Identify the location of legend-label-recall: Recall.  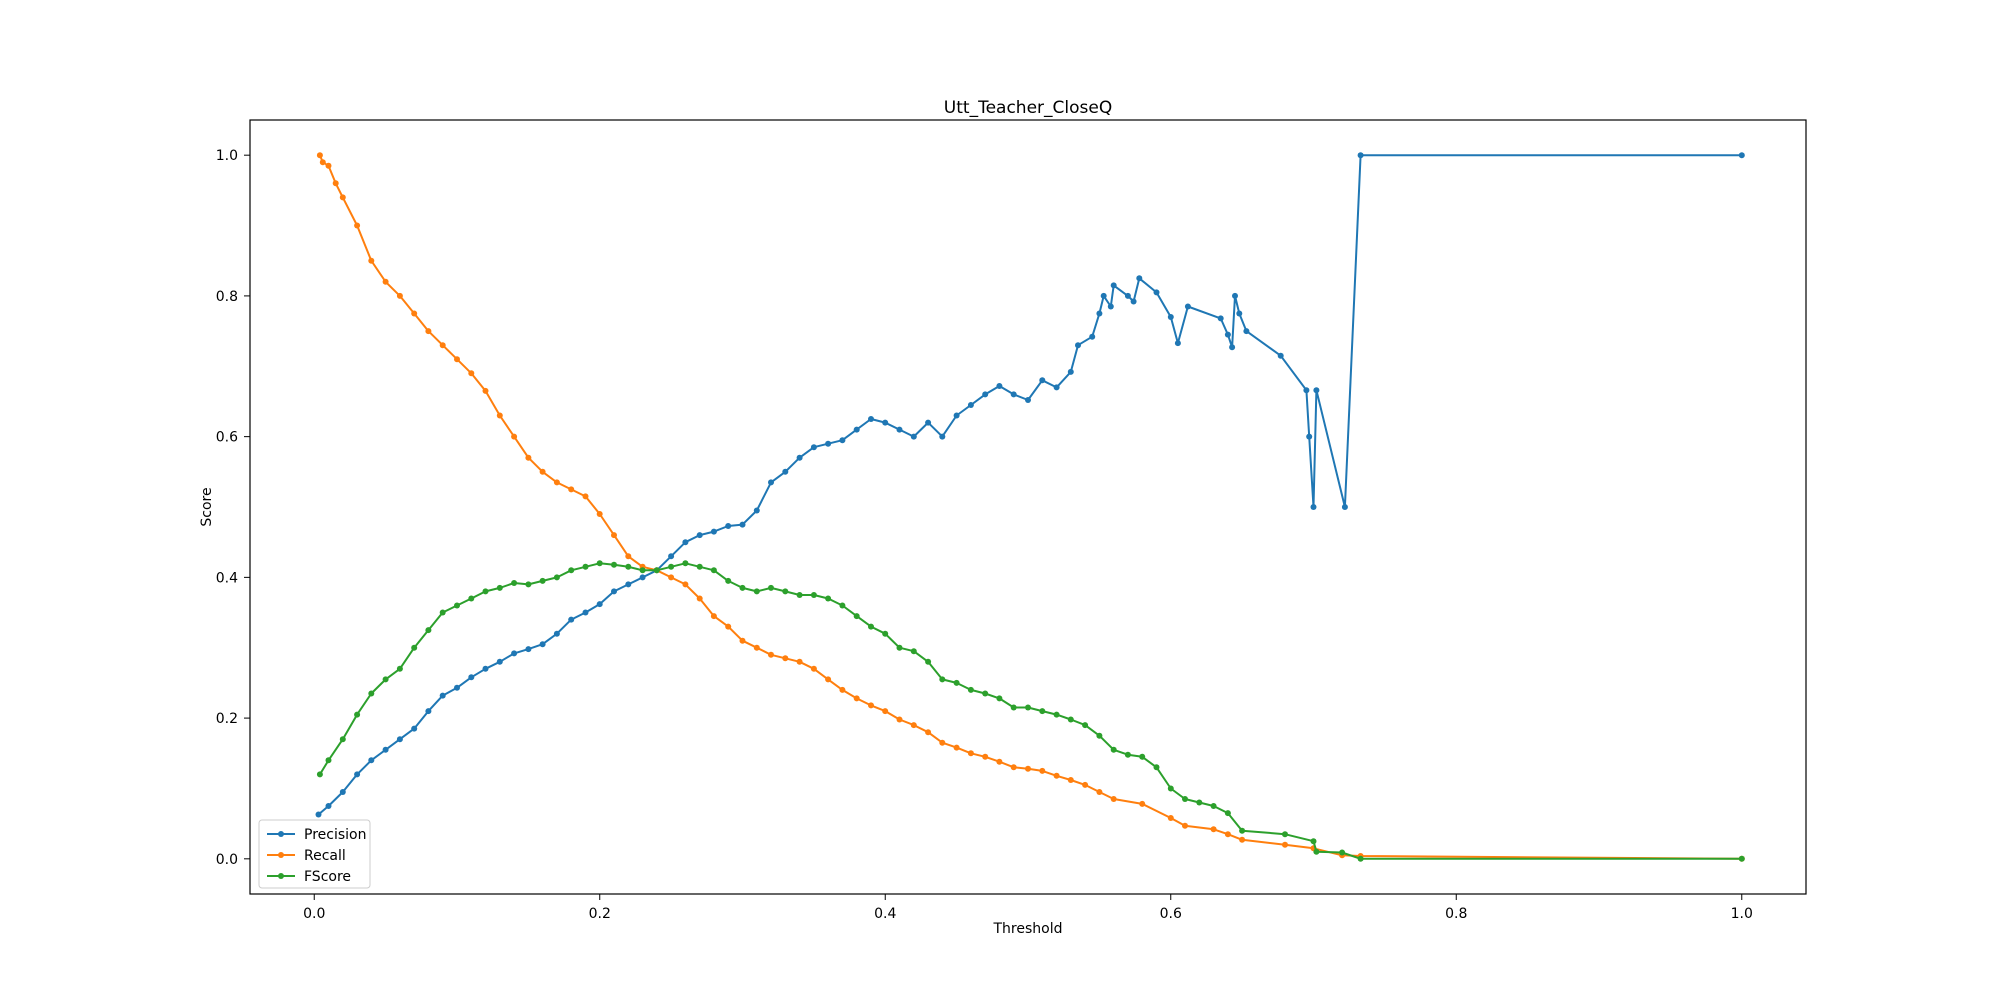
(325, 856).